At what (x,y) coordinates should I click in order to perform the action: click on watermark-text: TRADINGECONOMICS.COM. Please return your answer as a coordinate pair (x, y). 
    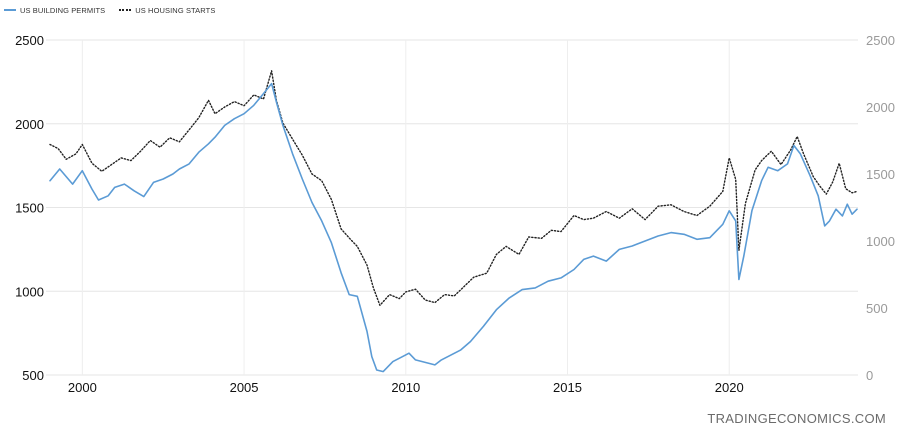
    Looking at the image, I should click on (796, 418).